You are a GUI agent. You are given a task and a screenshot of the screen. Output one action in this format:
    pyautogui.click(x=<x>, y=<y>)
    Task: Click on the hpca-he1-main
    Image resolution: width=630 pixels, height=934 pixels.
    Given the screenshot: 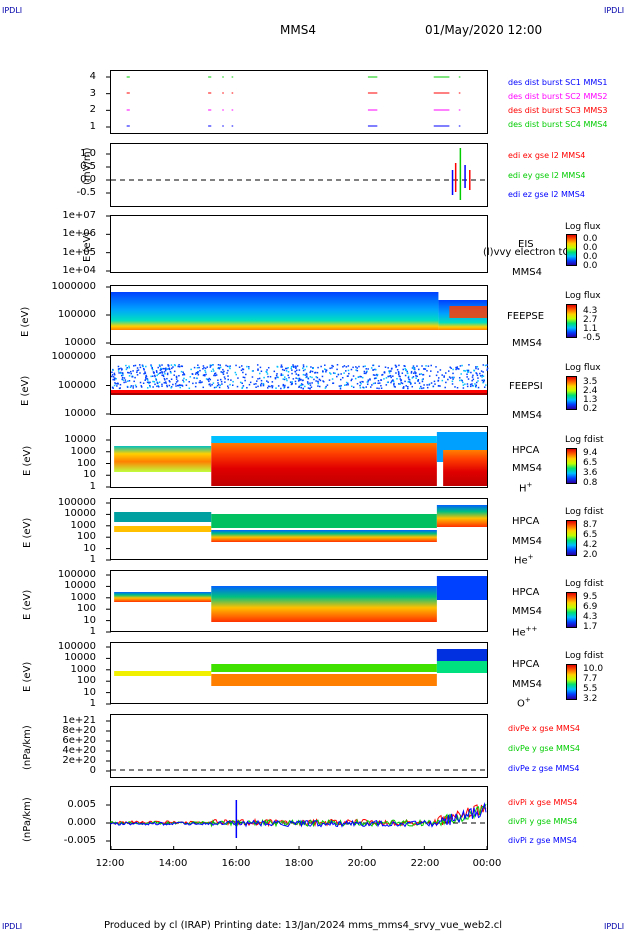 What is the action you would take?
    pyautogui.click(x=324, y=536)
    